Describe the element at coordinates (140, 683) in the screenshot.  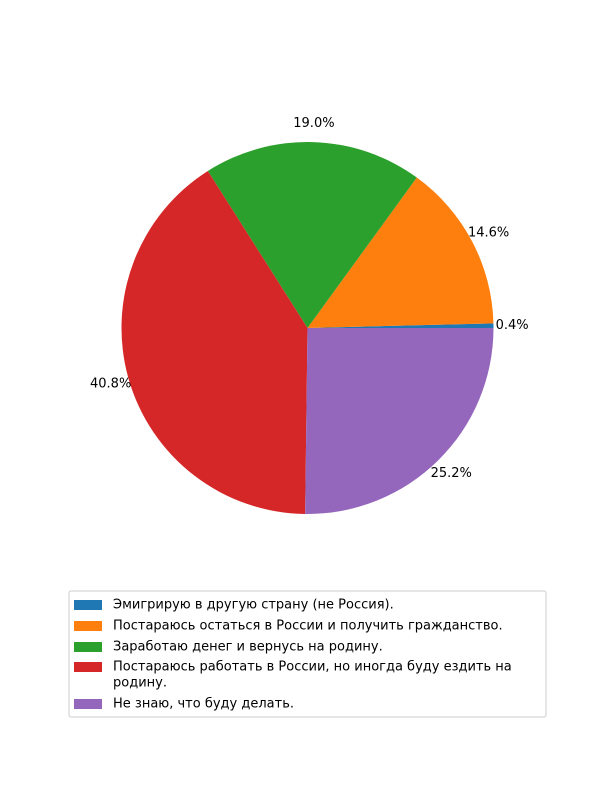
I see `legend-label-3-line-1: родину.` at that location.